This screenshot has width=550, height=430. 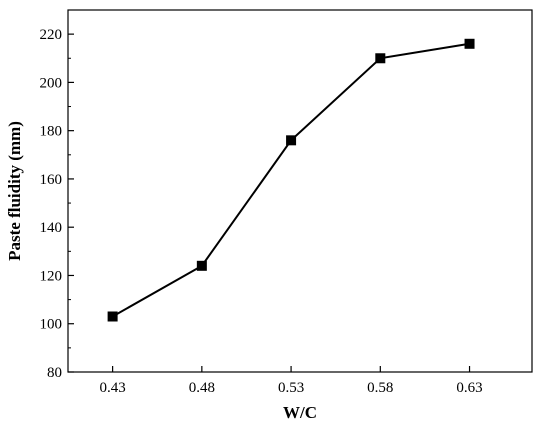 What do you see at coordinates (51, 35) in the screenshot?
I see `y-tick-label-7: 220` at bounding box center [51, 35].